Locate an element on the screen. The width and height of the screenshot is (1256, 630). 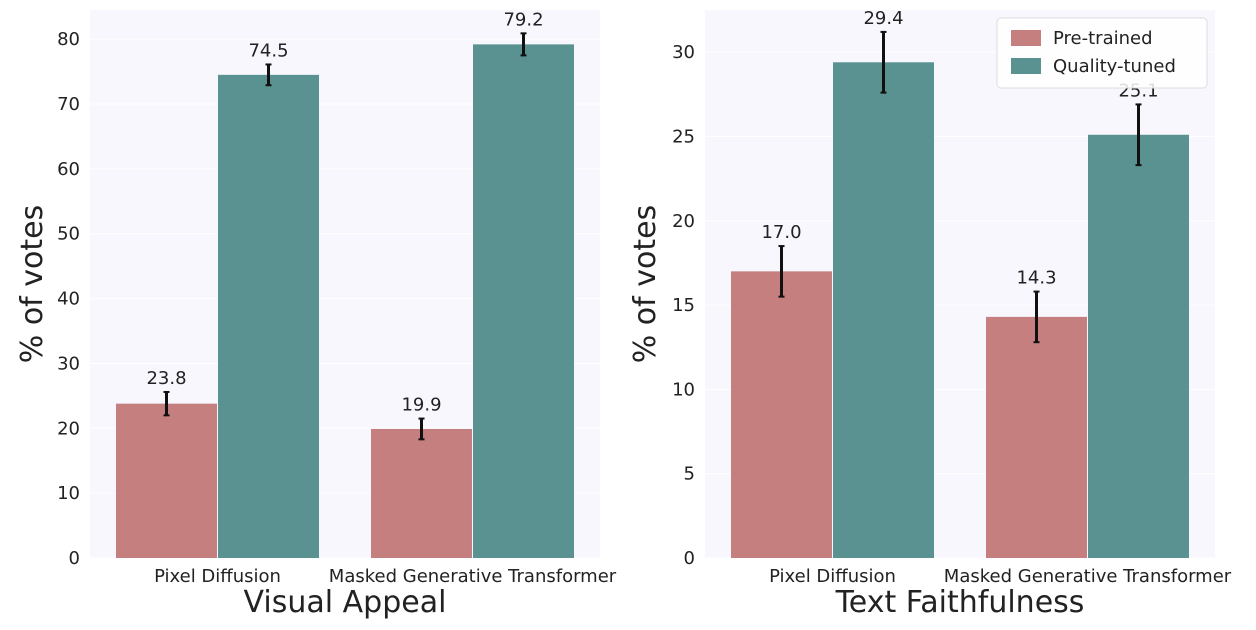
bar-value-label: 74.5 is located at coordinates (268, 50).